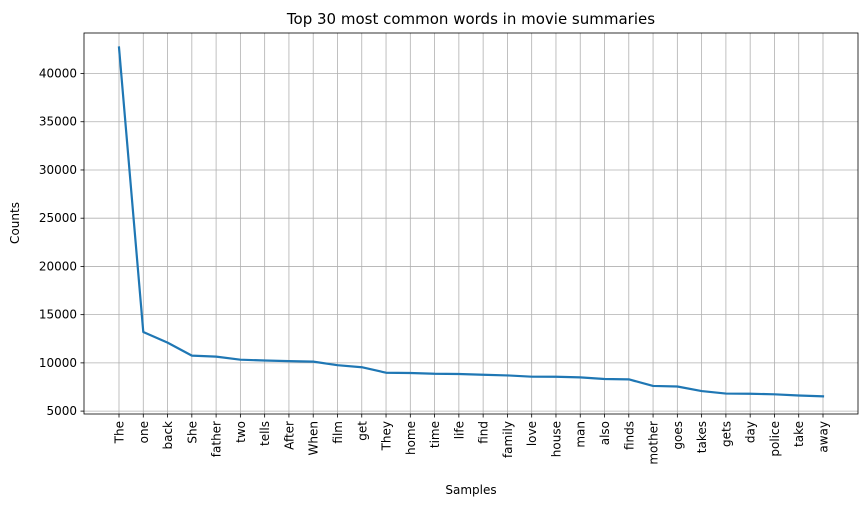 This screenshot has width=868, height=507. What do you see at coordinates (435, 434) in the screenshot?
I see `x-tick-label: time` at bounding box center [435, 434].